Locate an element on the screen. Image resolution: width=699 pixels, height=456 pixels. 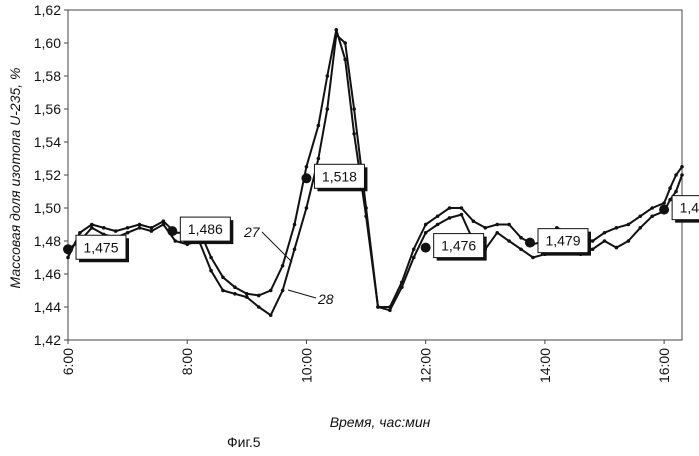
annotation-callout: 1,476 is located at coordinates (454, 247).